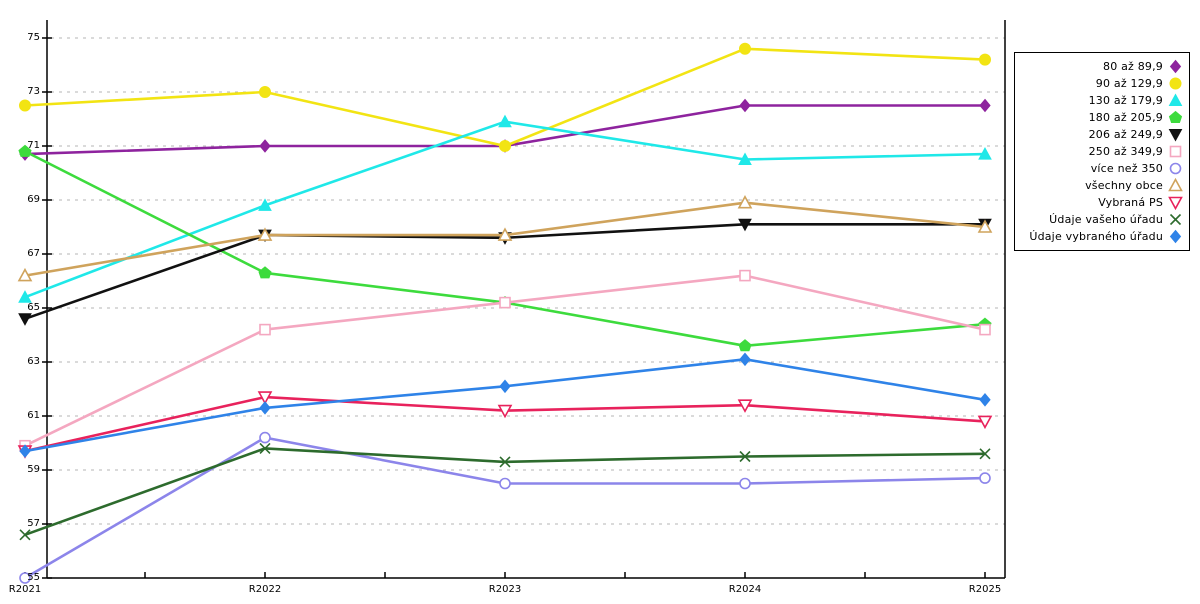 The width and height of the screenshot is (1200, 604). Describe the element at coordinates (25, 589) in the screenshot. I see `x-axis-label: R2021` at that location.